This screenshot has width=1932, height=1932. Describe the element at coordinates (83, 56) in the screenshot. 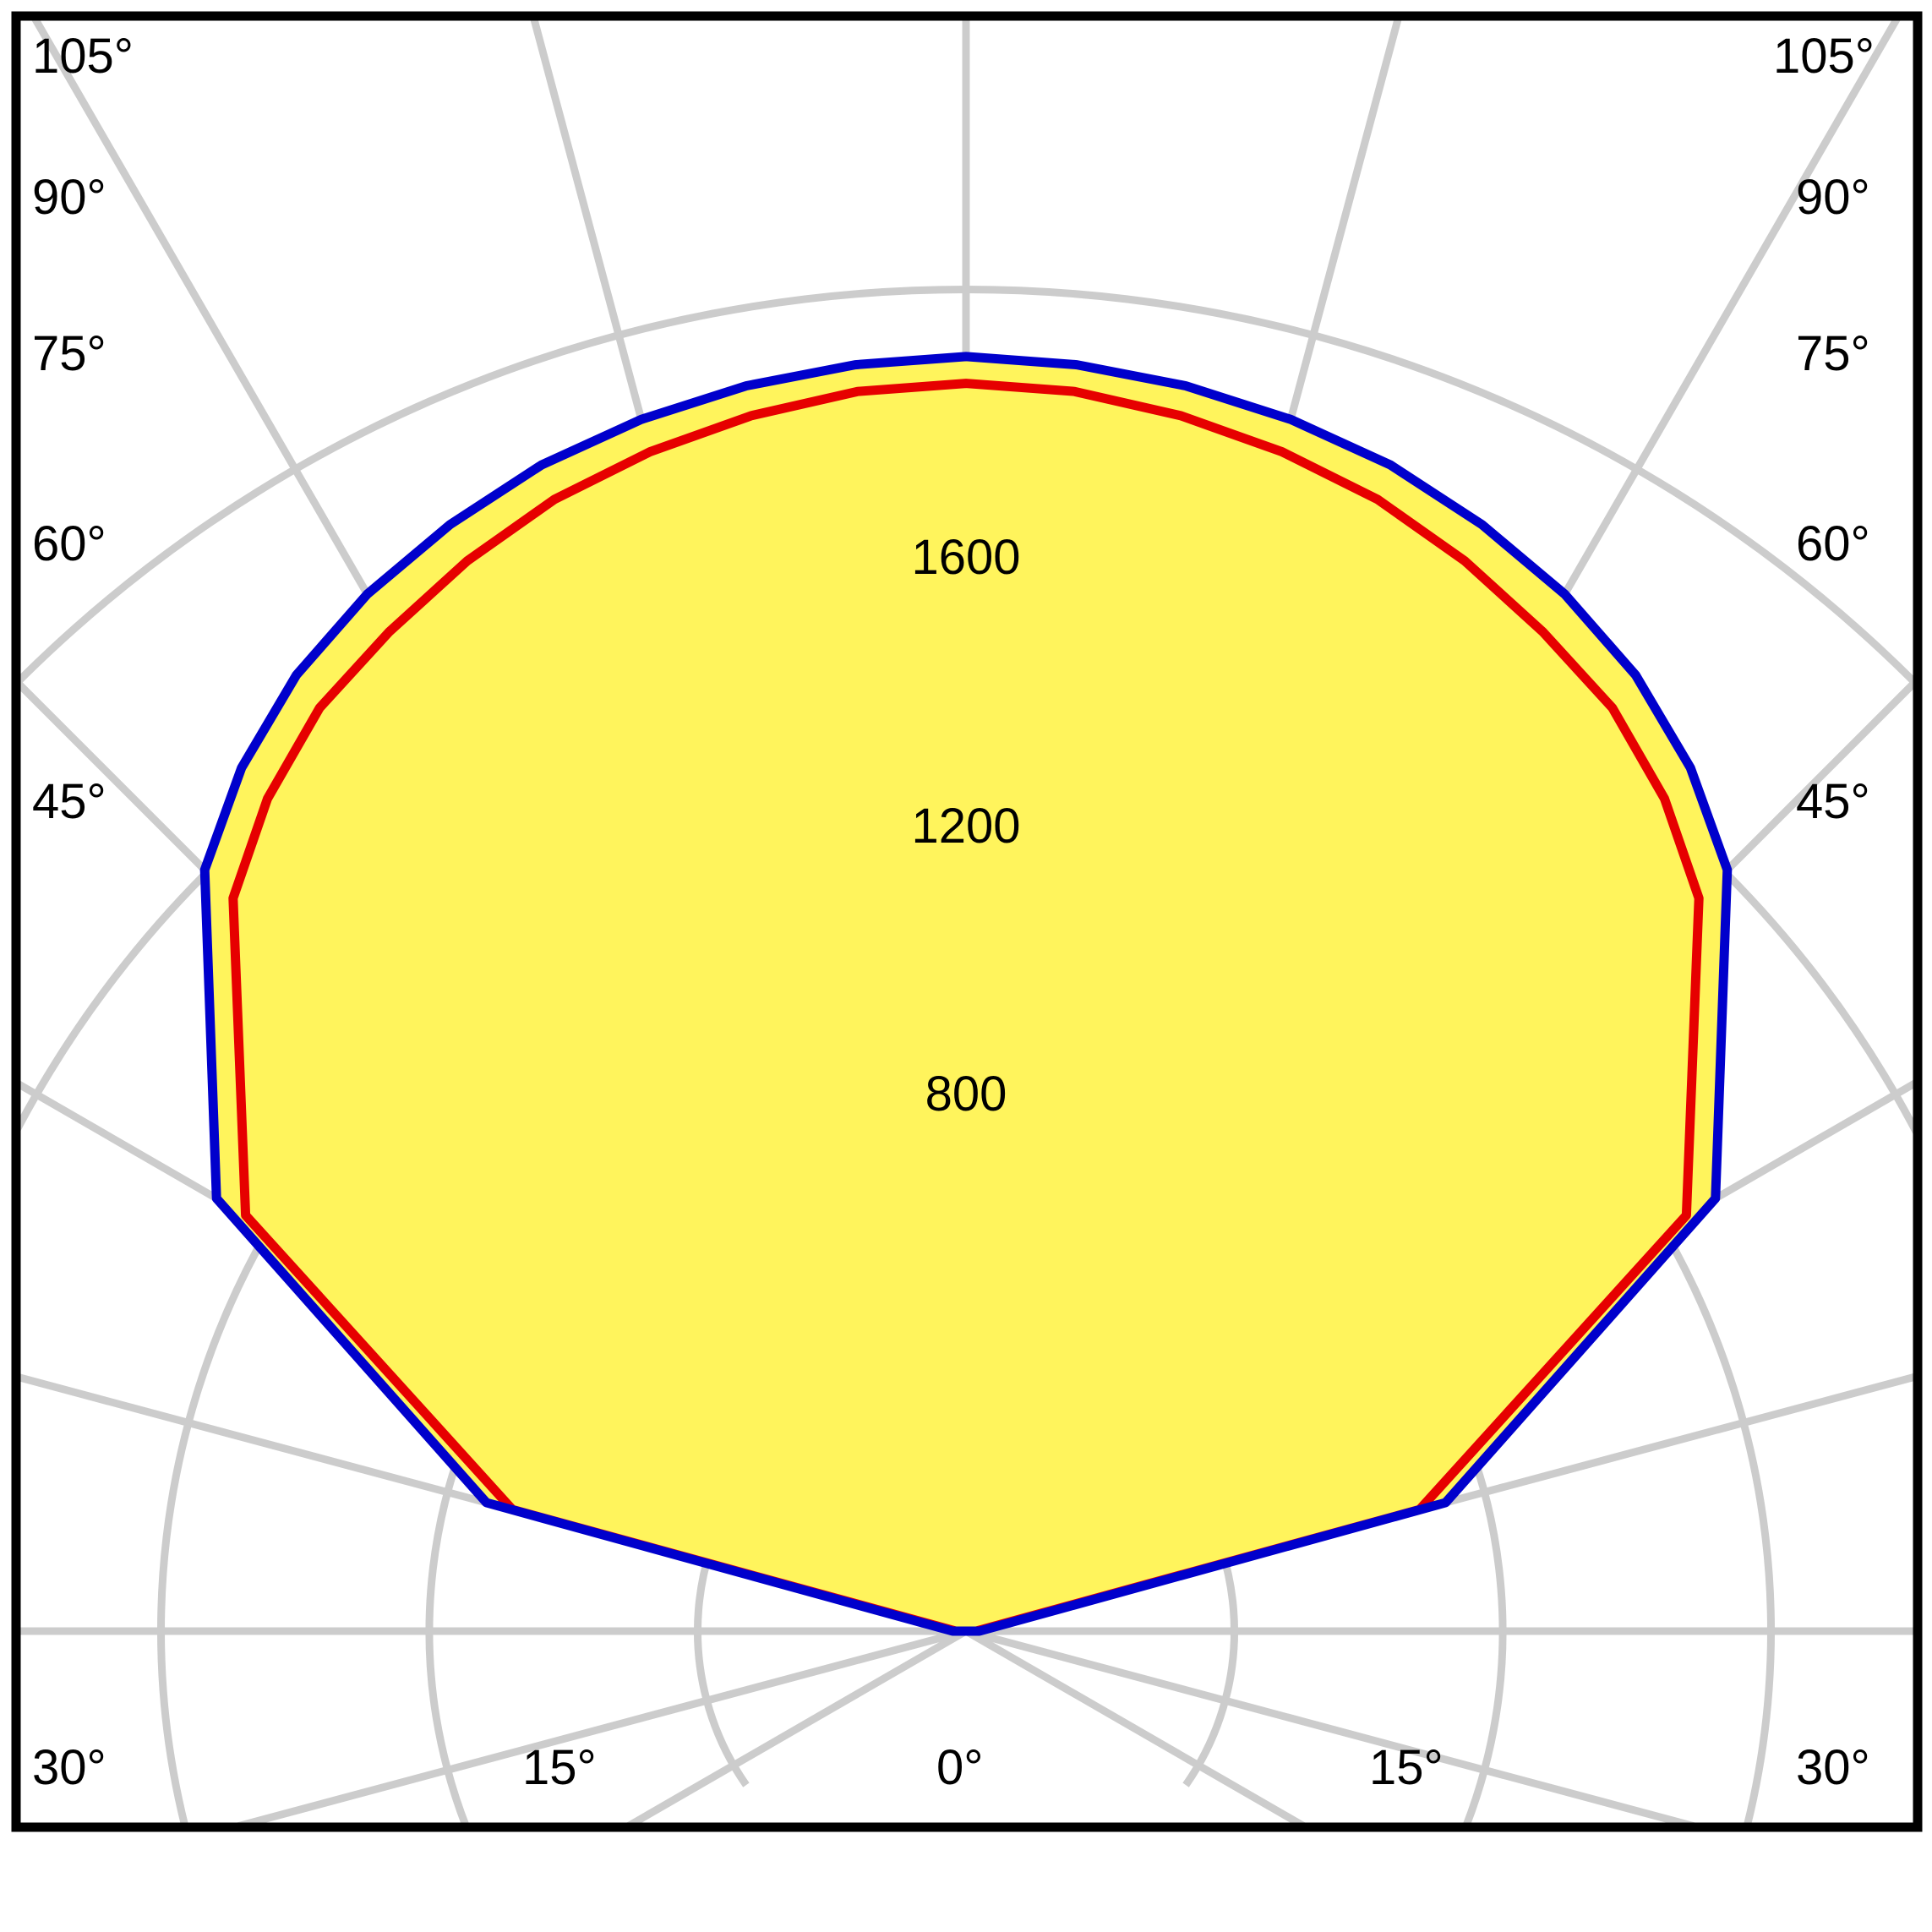

I see `angle-label-left-105deg: 105°` at that location.